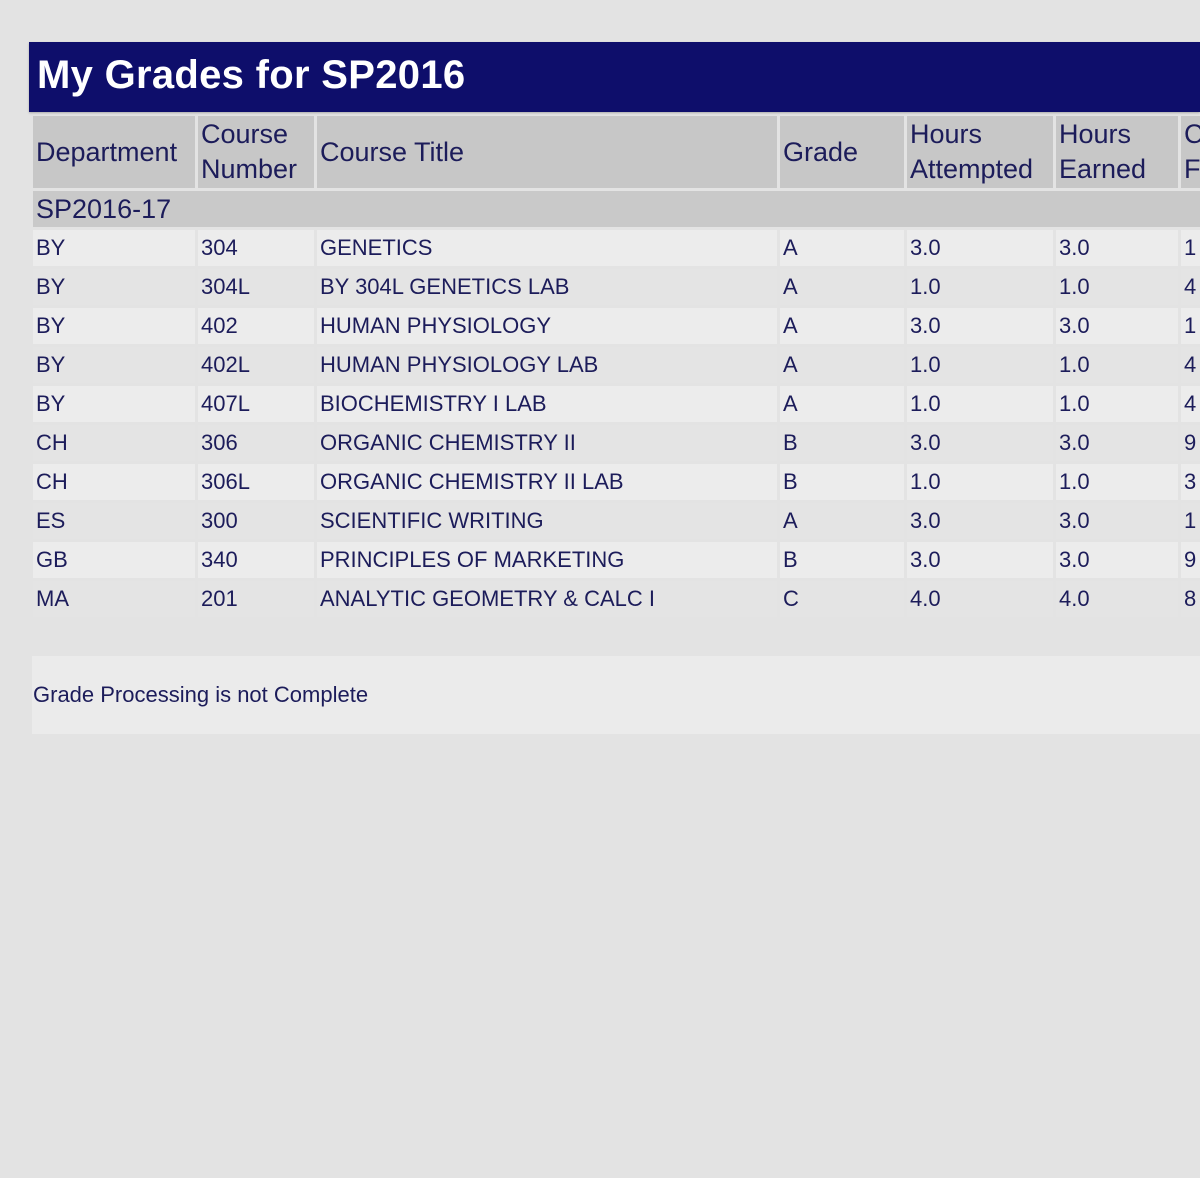  Describe the element at coordinates (256, 152) in the screenshot. I see `column-header-course-number: Course Number` at that location.